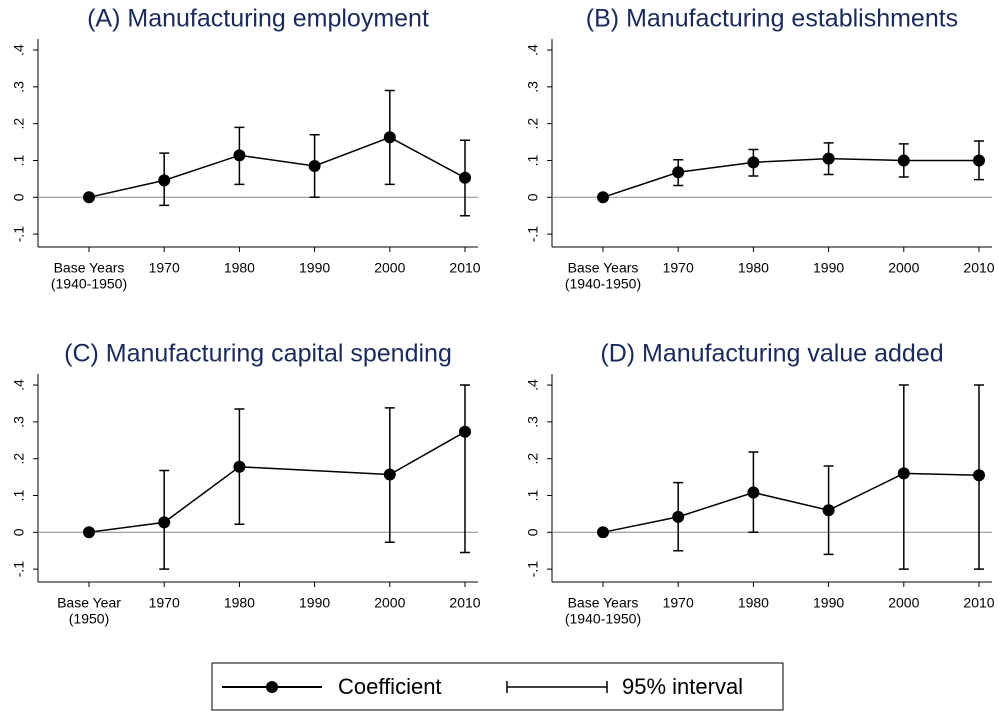  I want to click on legend: Coefficient 95% interval, so click(497, 686).